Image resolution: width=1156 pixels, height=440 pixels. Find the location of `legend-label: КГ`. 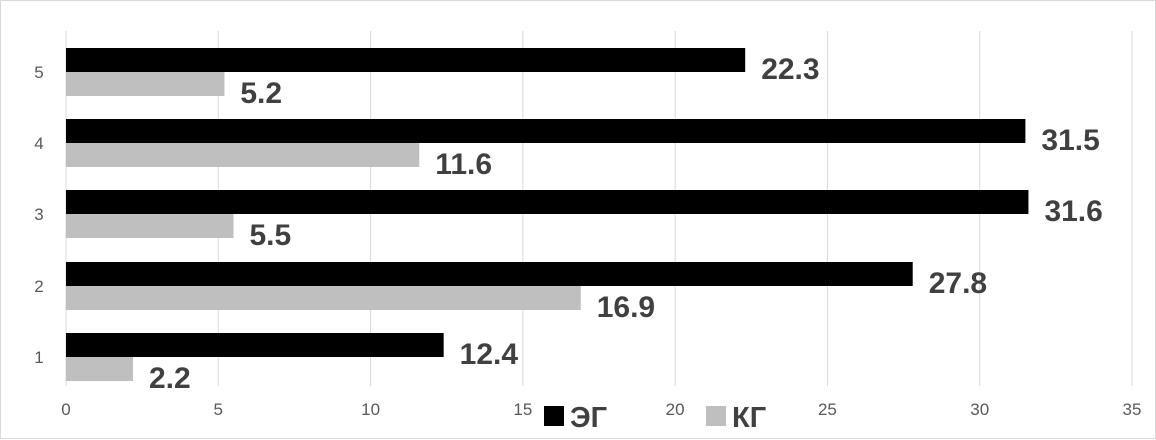

legend-label: КГ is located at coordinates (749, 418).